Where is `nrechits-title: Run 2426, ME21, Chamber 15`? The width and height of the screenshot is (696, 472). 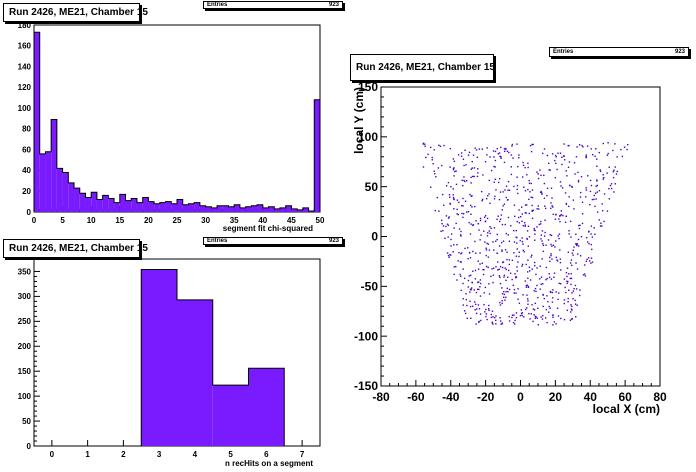
nrechits-title: Run 2426, ME21, Chamber 15 is located at coordinates (75, 248).